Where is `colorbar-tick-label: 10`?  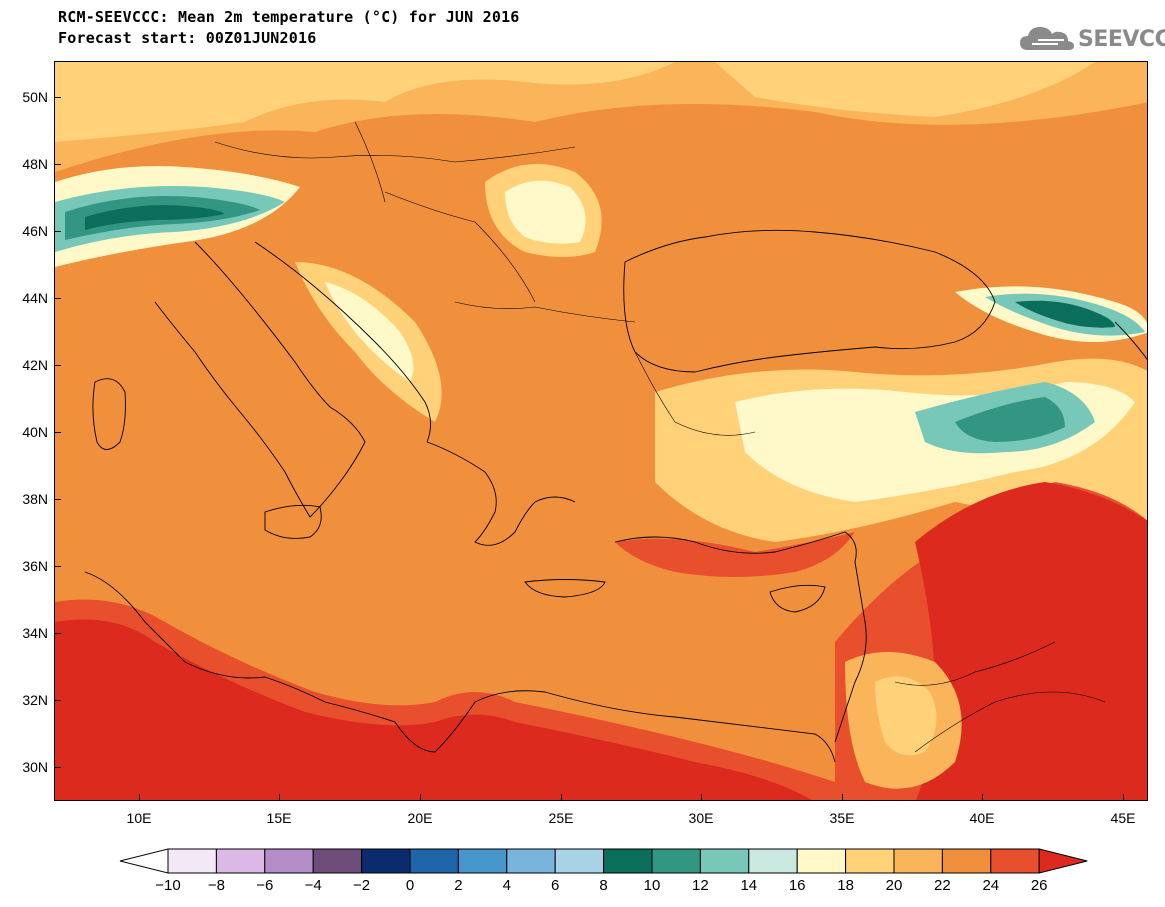 colorbar-tick-label: 10 is located at coordinates (652, 885).